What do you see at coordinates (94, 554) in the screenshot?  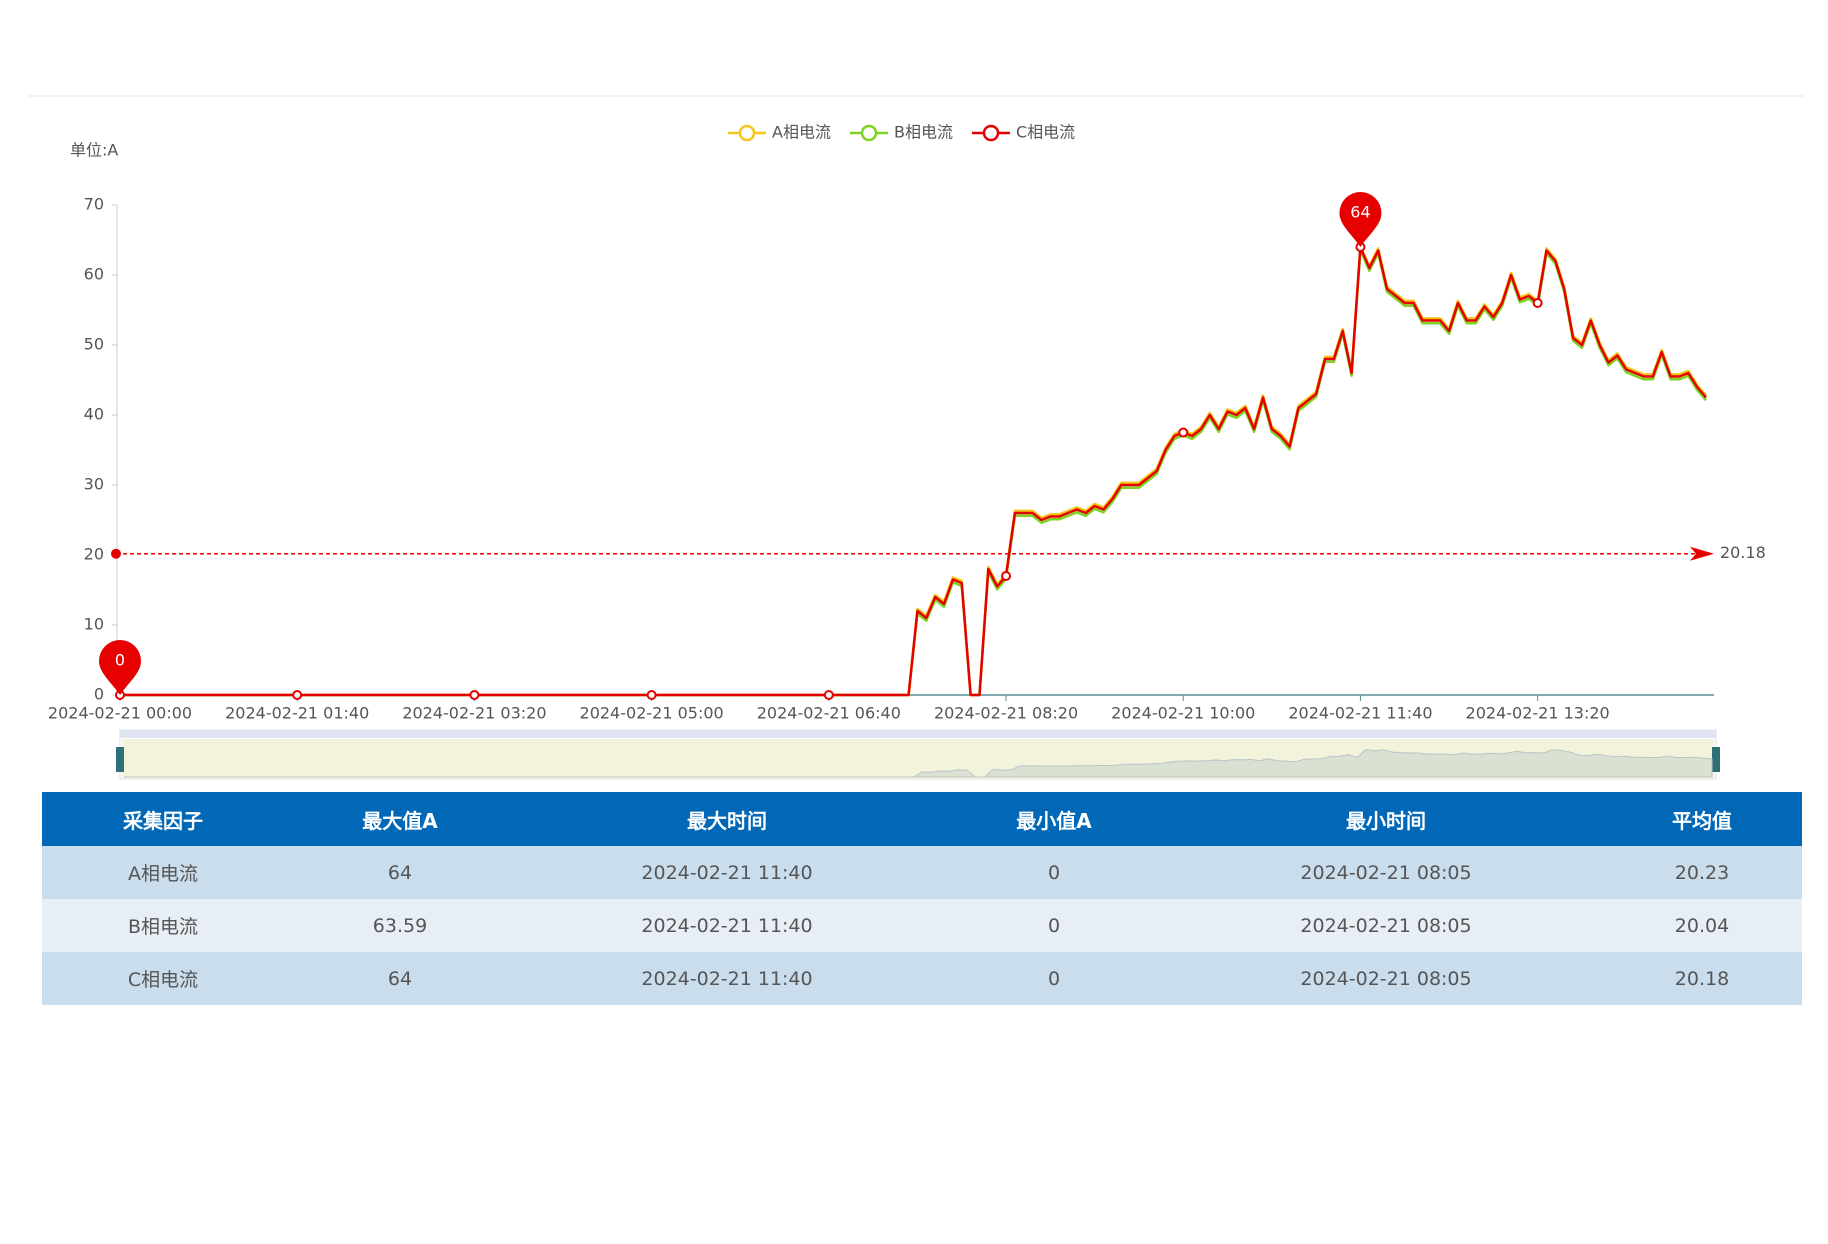 I see `y-tick-label: 20` at bounding box center [94, 554].